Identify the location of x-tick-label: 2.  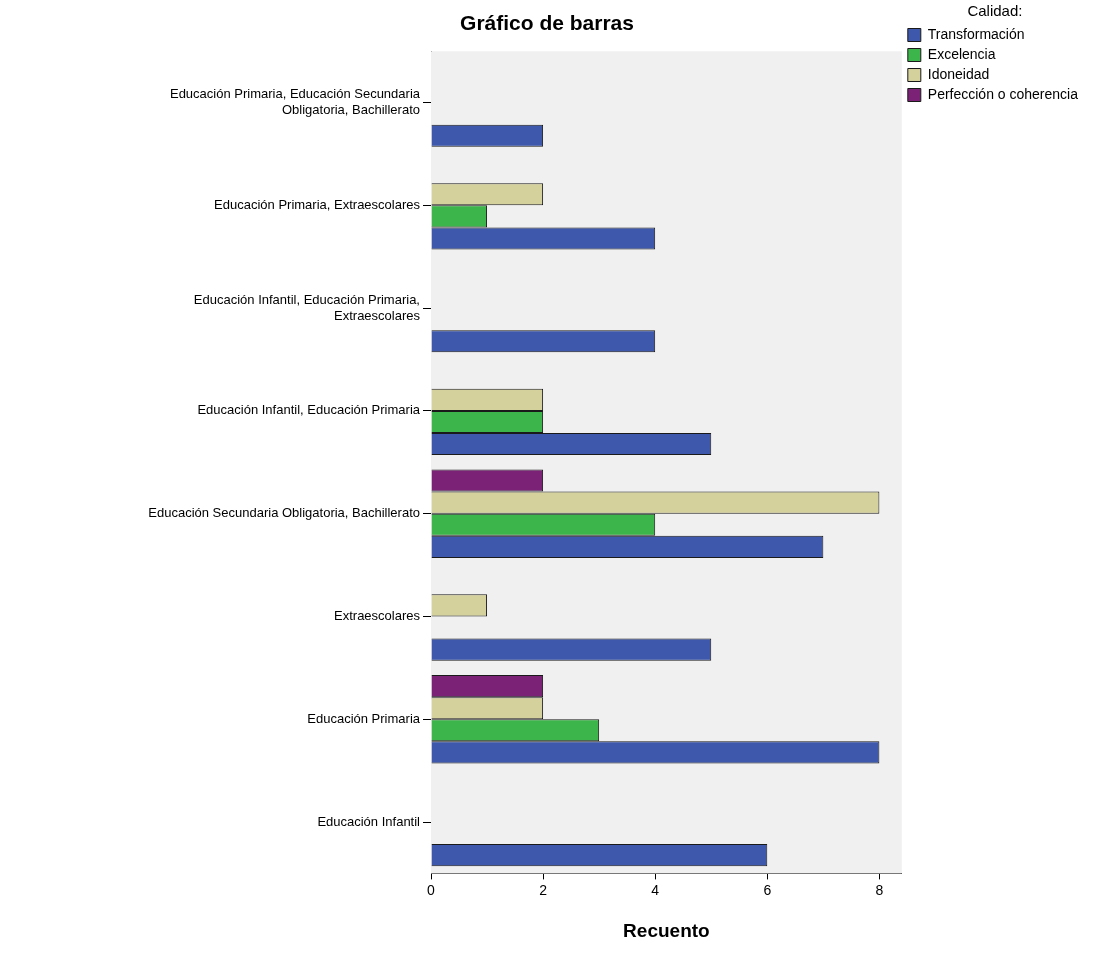
(543, 889).